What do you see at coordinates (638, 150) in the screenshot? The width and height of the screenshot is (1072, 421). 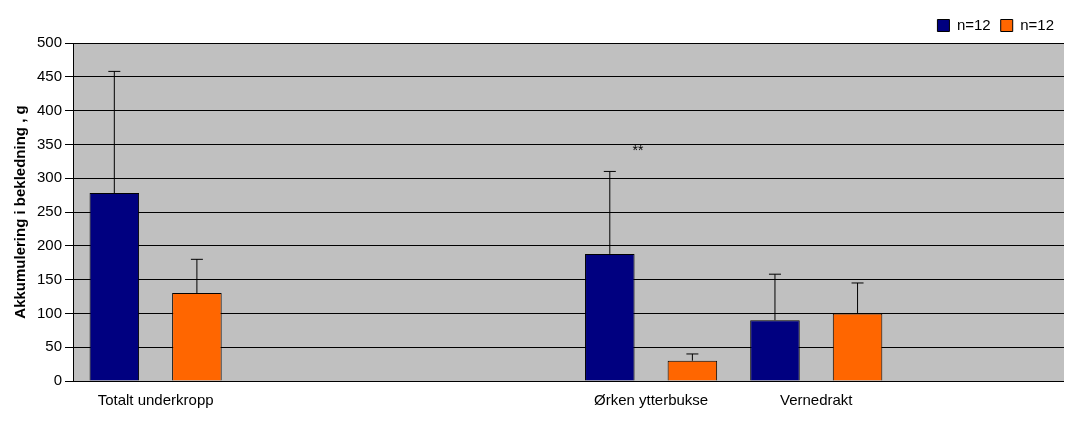 I see `annotation: **` at bounding box center [638, 150].